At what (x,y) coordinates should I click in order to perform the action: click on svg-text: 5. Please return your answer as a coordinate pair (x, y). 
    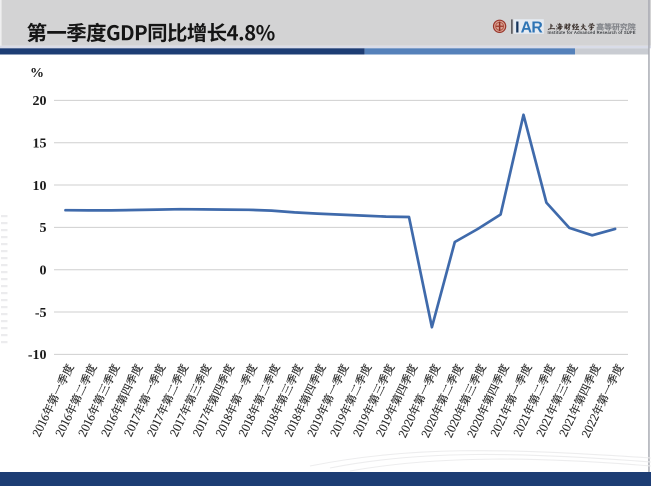
    Looking at the image, I should click on (43, 228).